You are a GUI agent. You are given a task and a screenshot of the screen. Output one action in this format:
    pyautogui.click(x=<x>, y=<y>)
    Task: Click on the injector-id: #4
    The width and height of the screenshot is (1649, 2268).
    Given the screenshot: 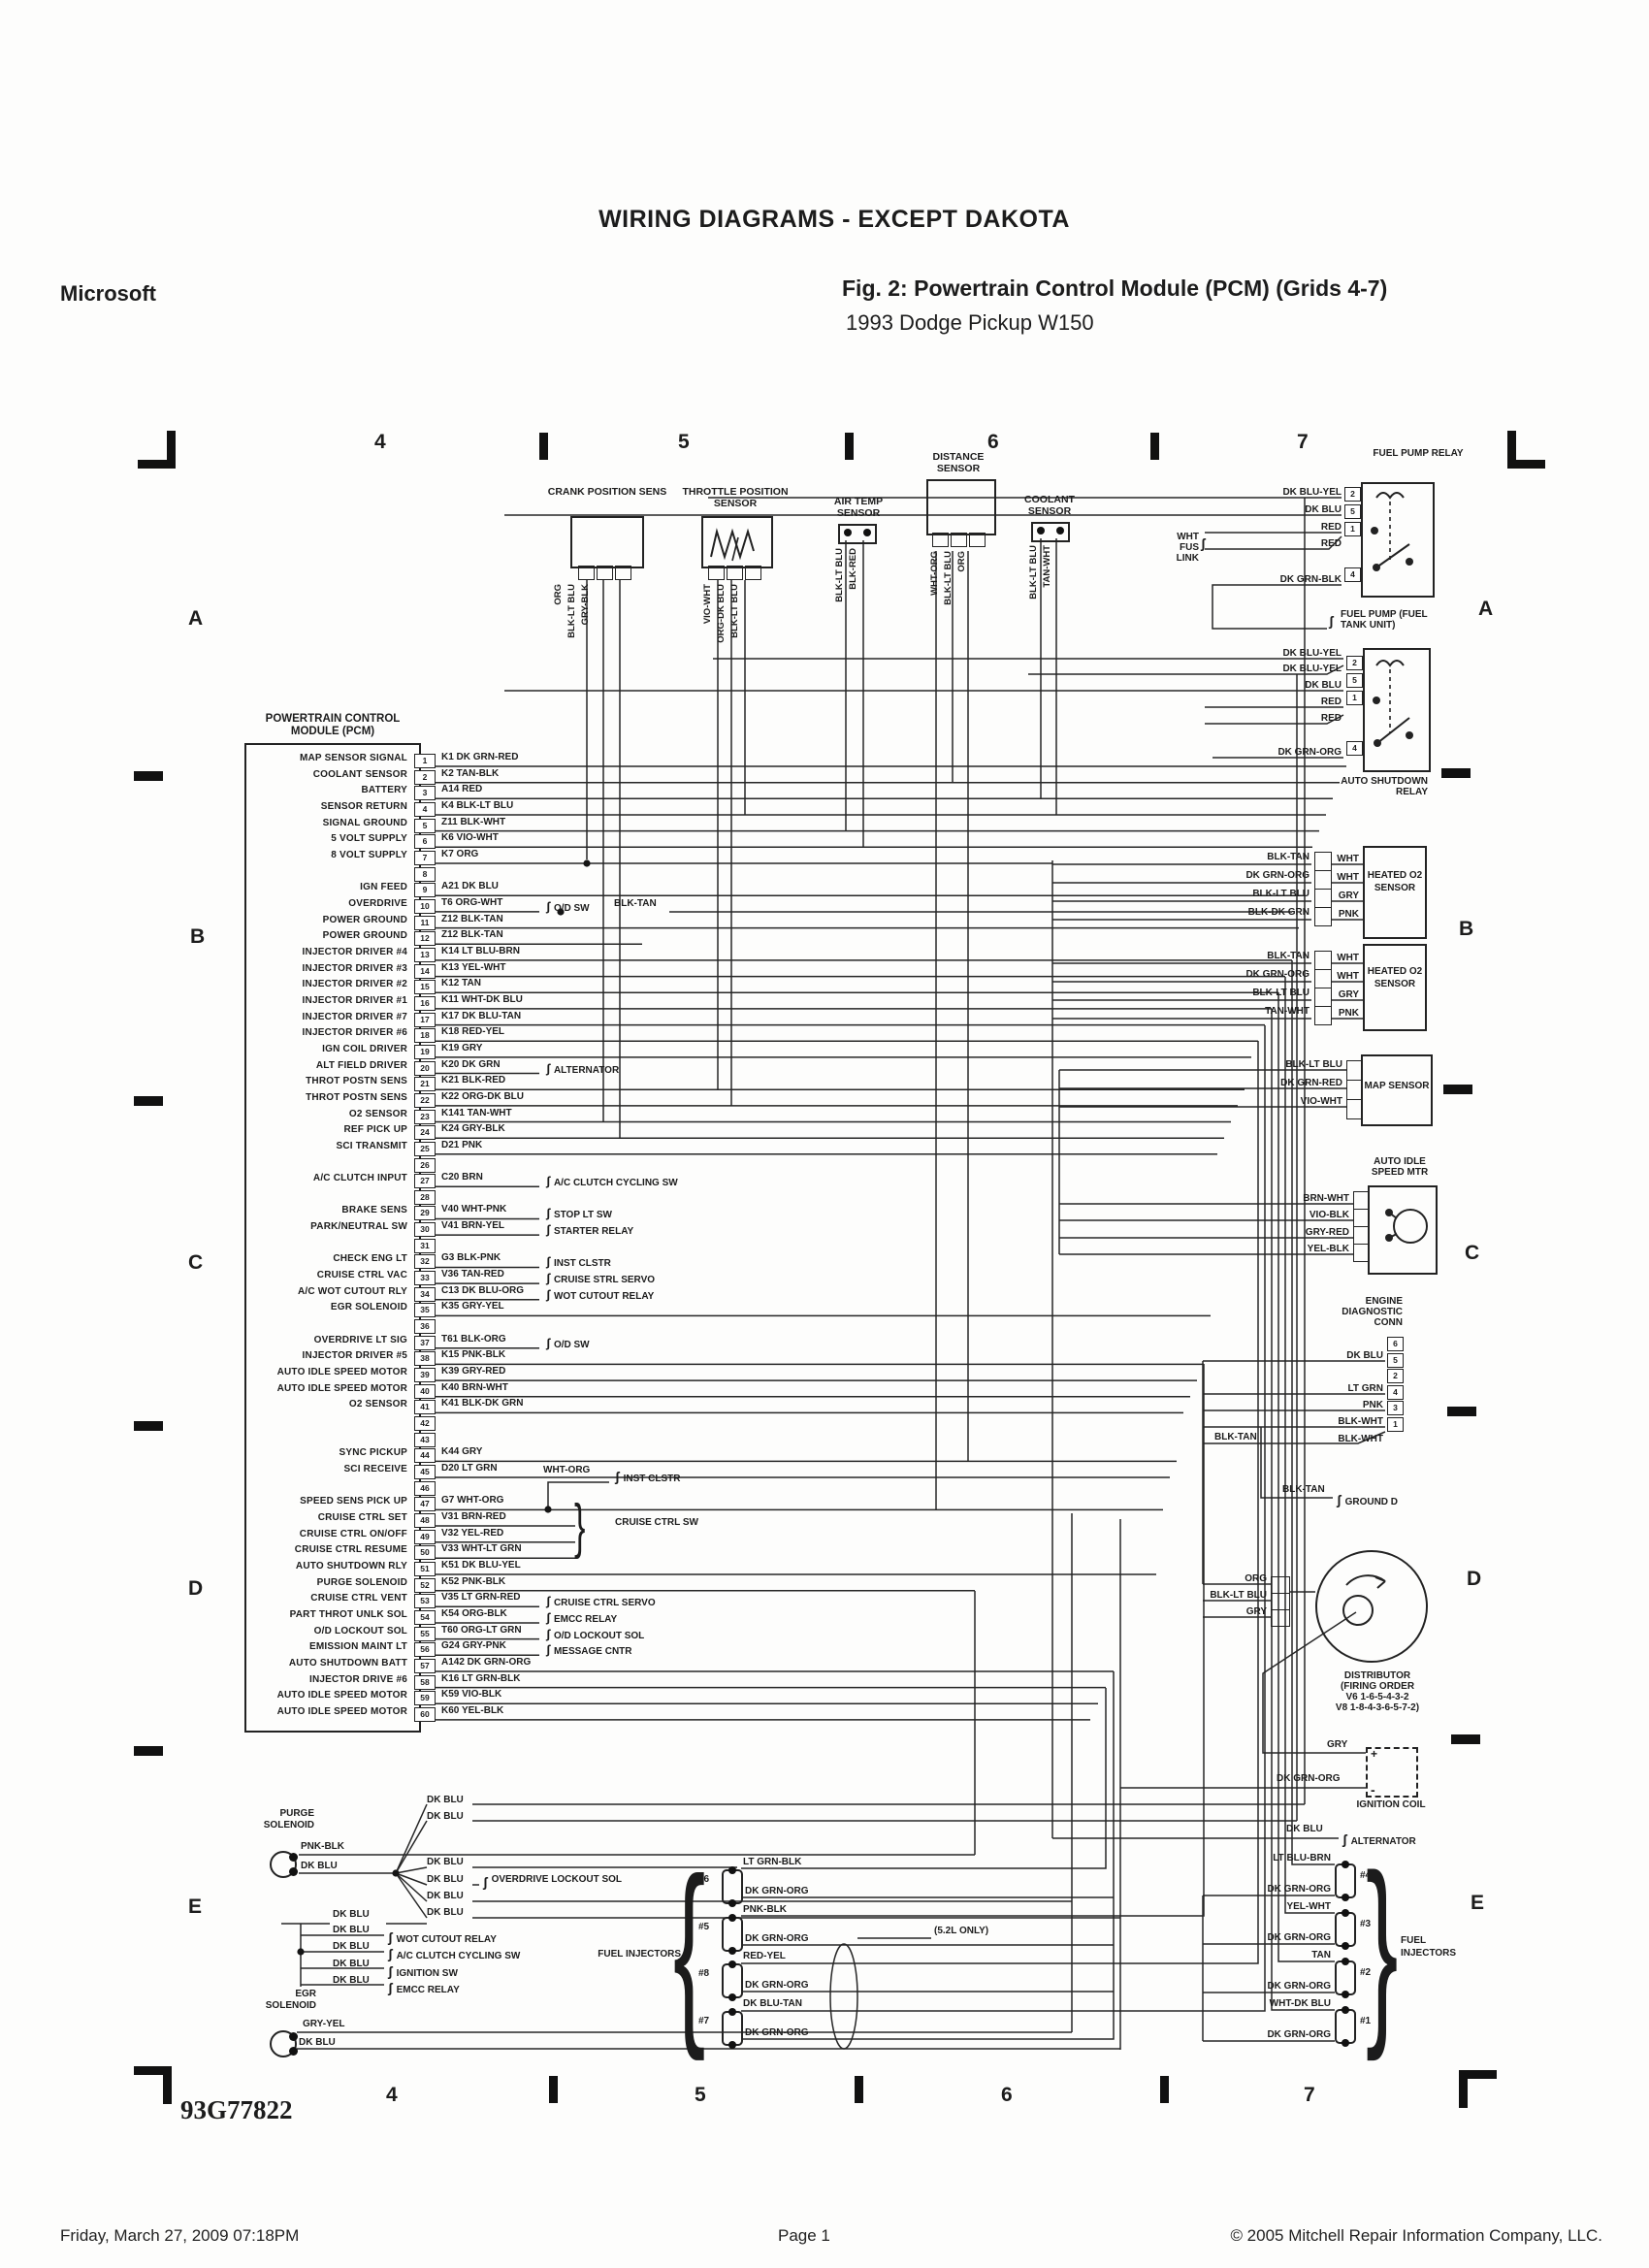 What is the action you would take?
    pyautogui.click(x=1366, y=1875)
    